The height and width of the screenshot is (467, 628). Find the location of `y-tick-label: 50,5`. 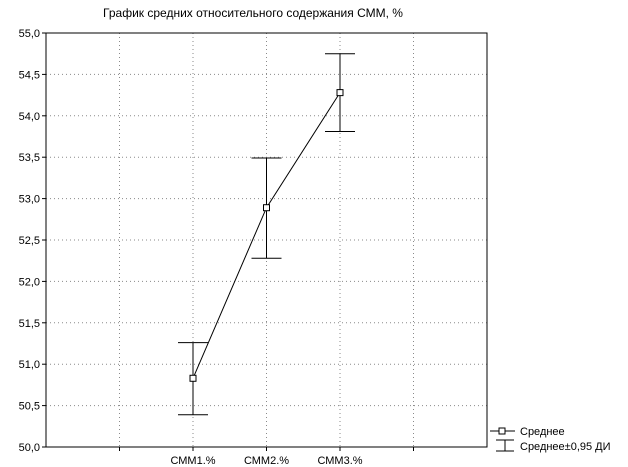

y-tick-label: 50,5 is located at coordinates (29, 407).